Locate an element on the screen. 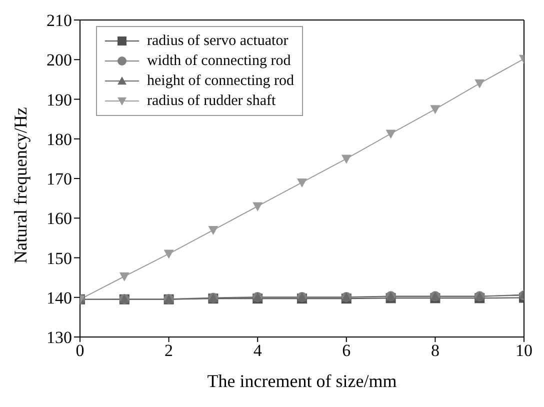  x-tick-label: 6 is located at coordinates (346, 350).